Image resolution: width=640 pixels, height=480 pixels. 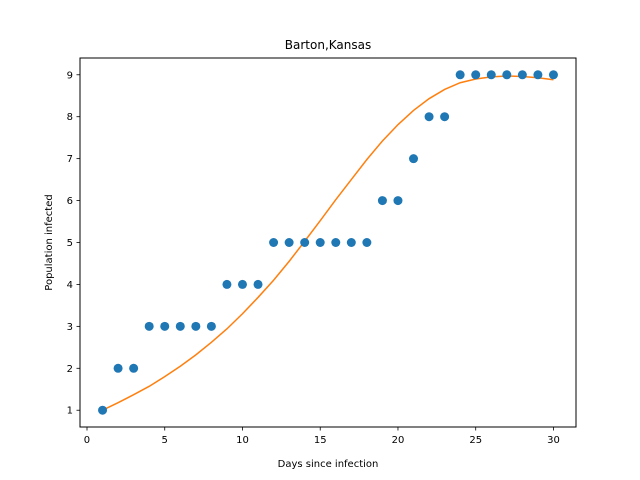 What do you see at coordinates (398, 440) in the screenshot?
I see `x-tick-label: 20` at bounding box center [398, 440].